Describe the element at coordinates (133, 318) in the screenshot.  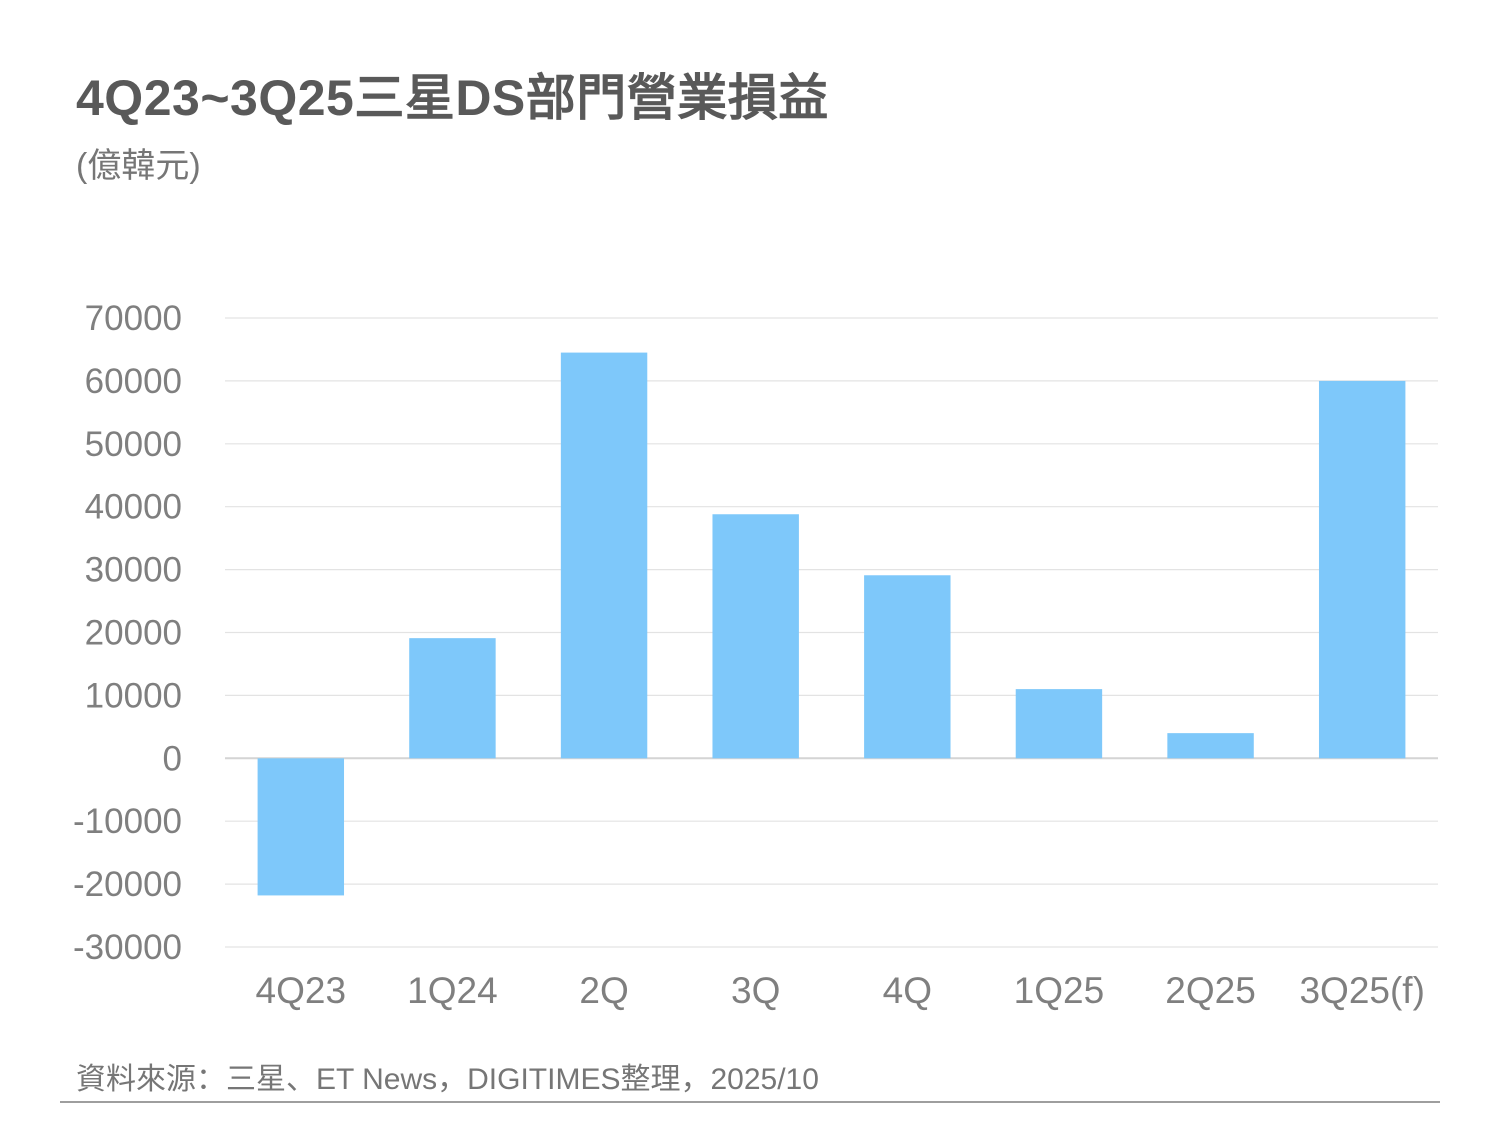
I see `y-tick-label: 70000` at that location.